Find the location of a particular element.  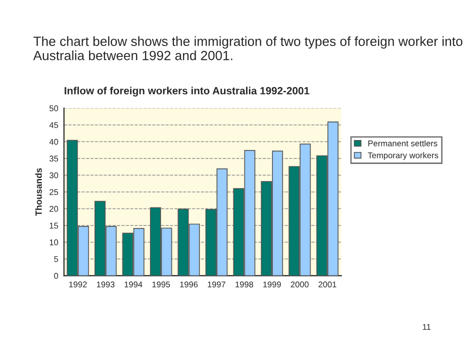

y-tick-label: 45 is located at coordinates (53, 125).